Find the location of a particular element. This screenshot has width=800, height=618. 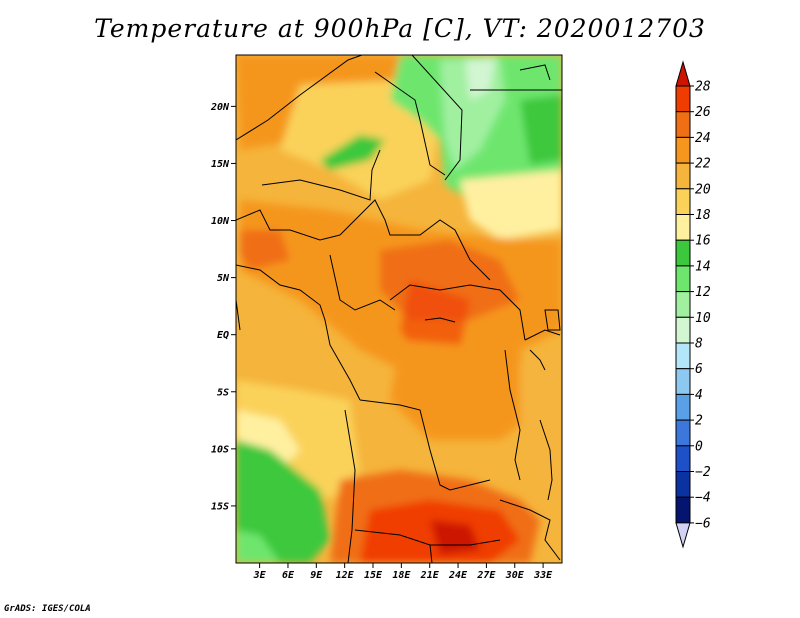

border-egypt-sudan is located at coordinates (437, 118).